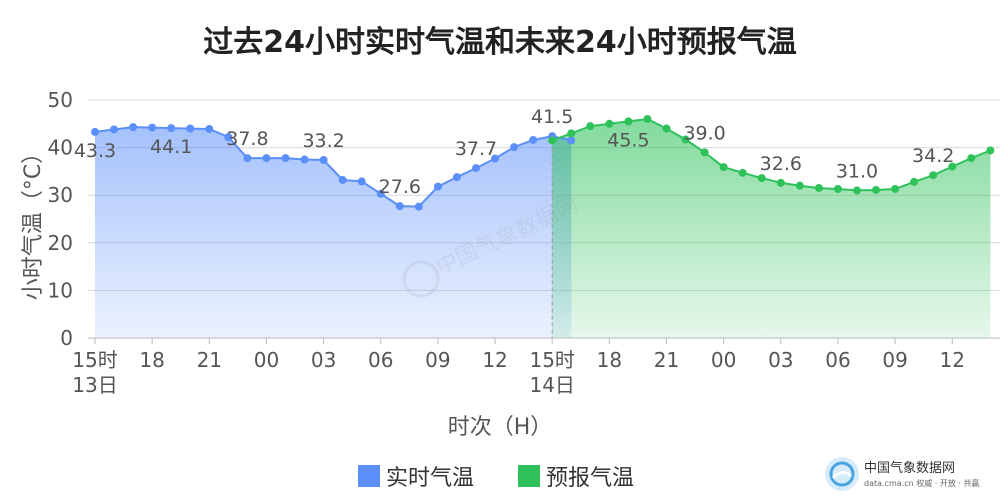 Image resolution: width=1000 pixels, height=500 pixels. What do you see at coordinates (590, 478) in the screenshot?
I see `legend-label-forecast: 预报气温` at bounding box center [590, 478].